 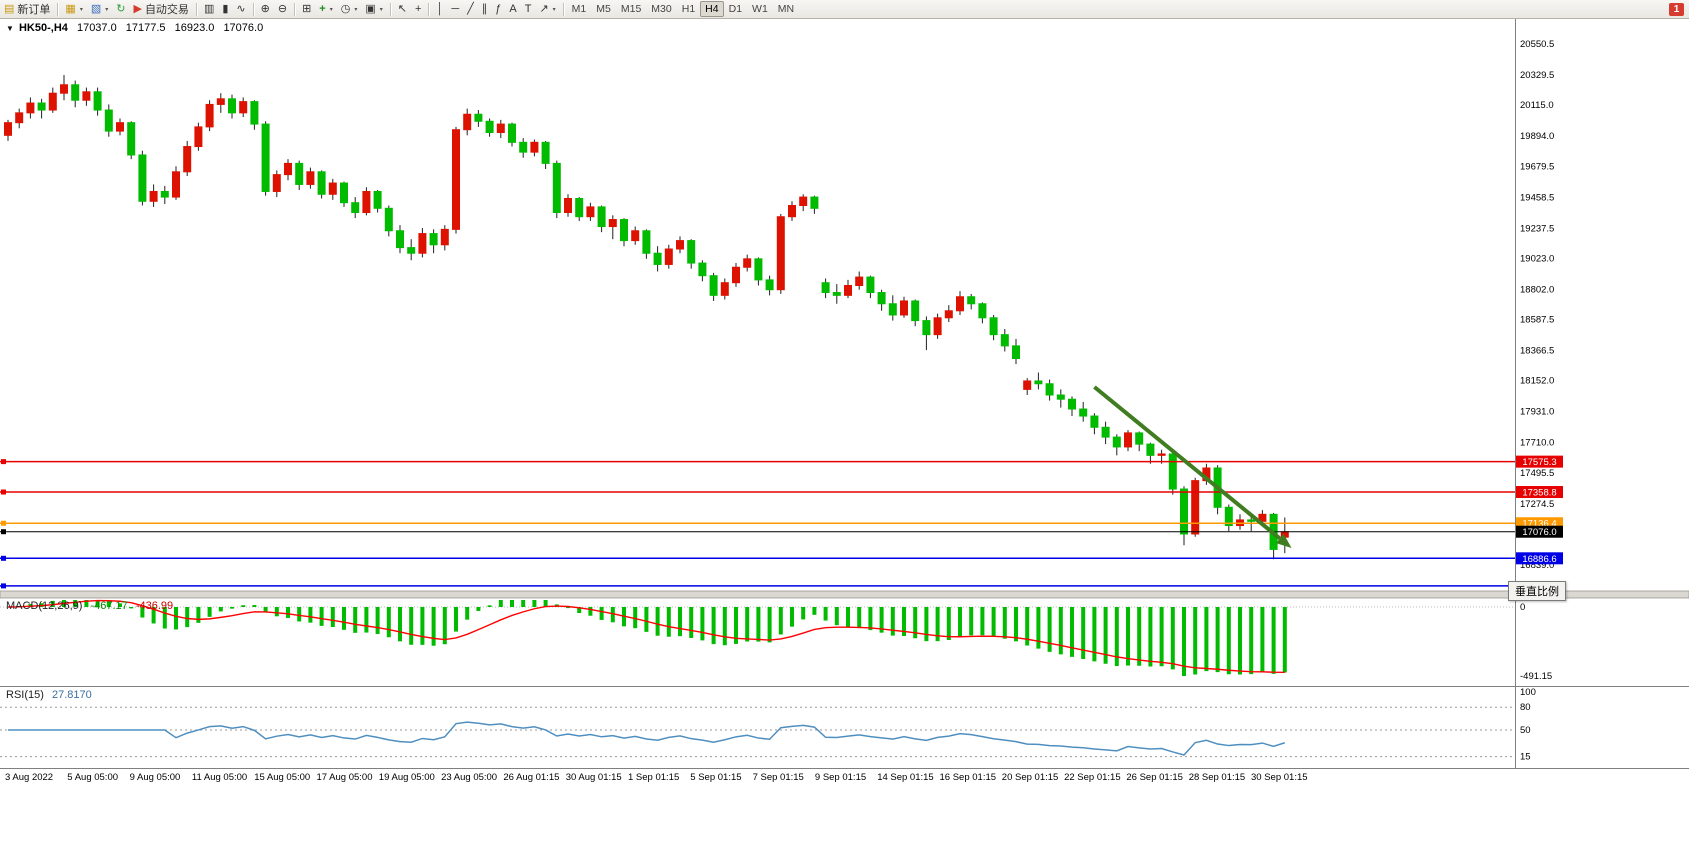 I want to click on text-label-icon: T, so click(x=528, y=9).